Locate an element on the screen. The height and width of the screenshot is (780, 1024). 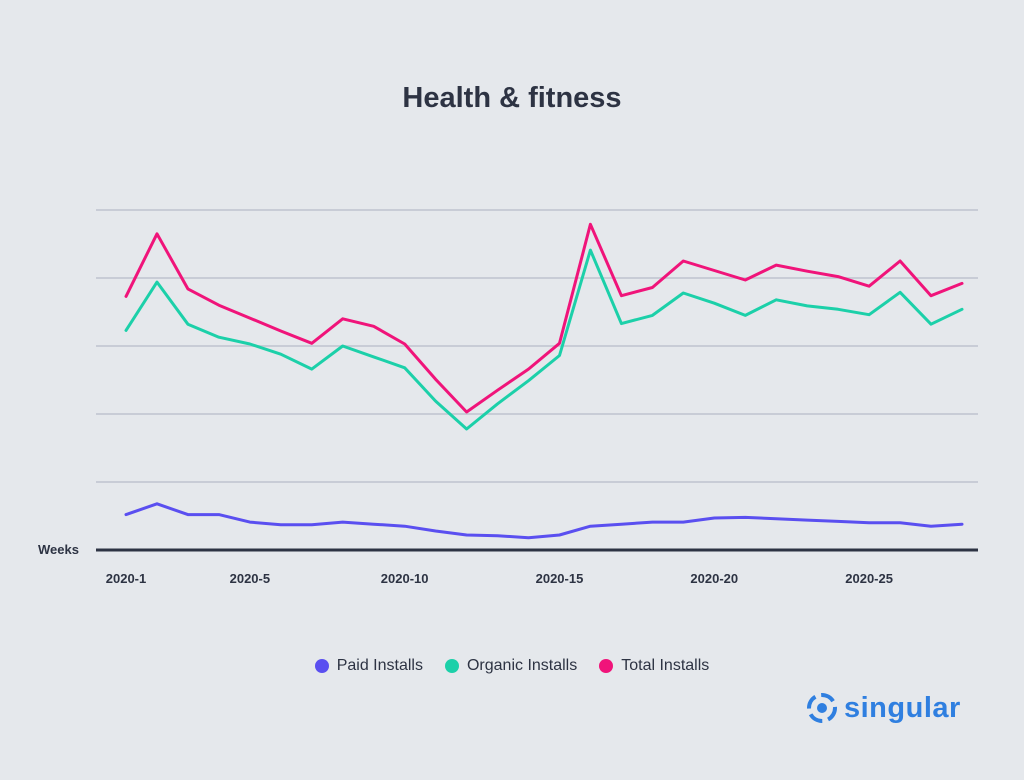
legend-label-total: Total Installs is located at coordinates (665, 665).